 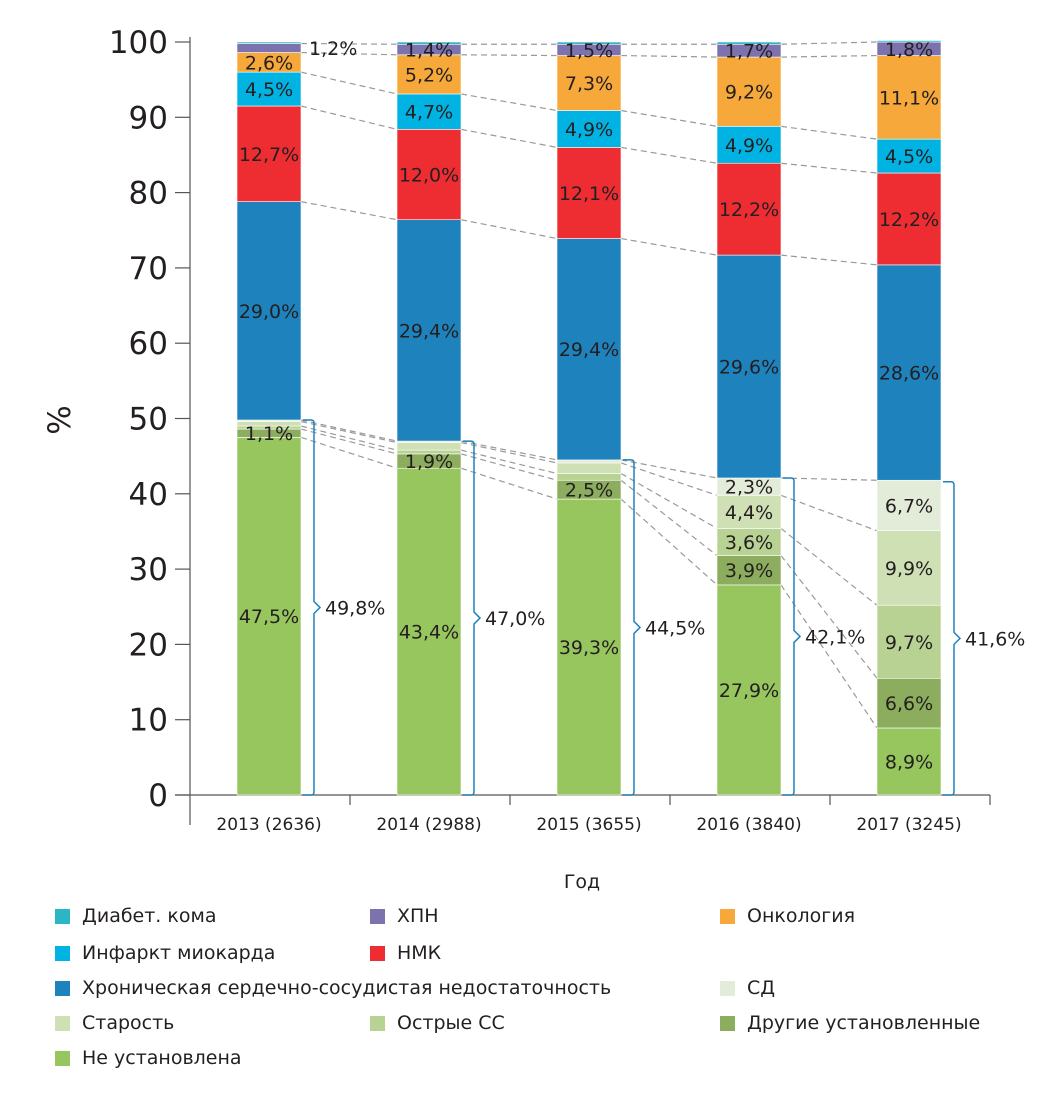 What do you see at coordinates (588, 825) in the screenshot?
I see `x-tick-label: 2015 (3655)` at bounding box center [588, 825].